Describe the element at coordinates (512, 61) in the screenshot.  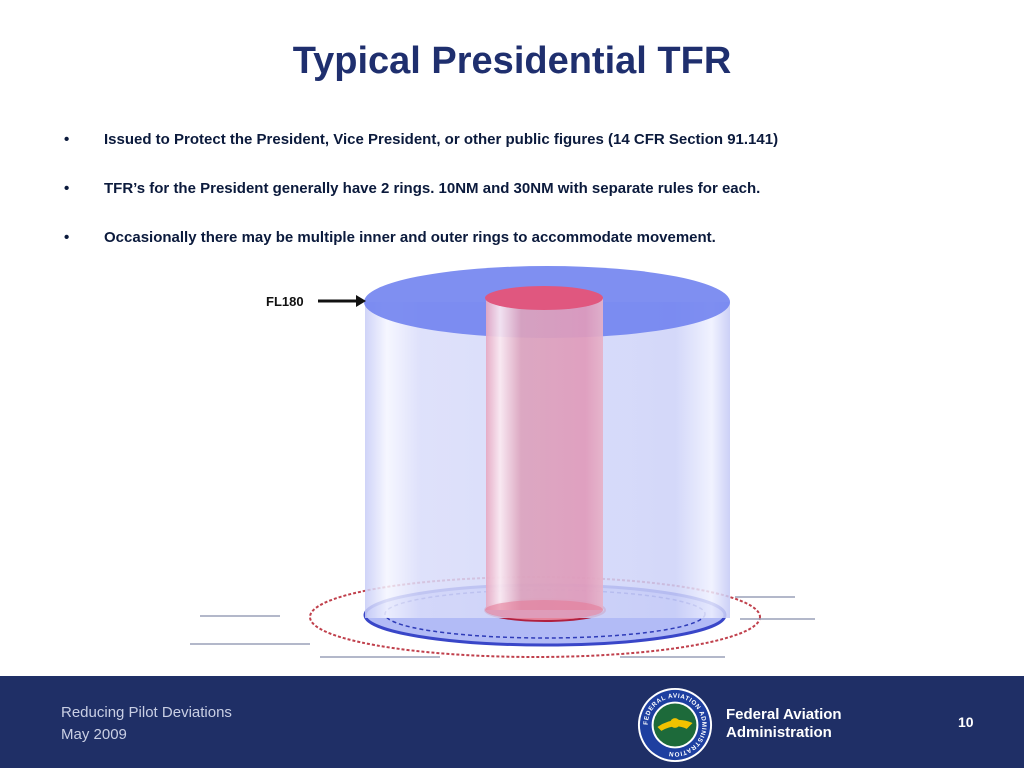
I see `slide-title: Typical Presidential TFR` at that location.